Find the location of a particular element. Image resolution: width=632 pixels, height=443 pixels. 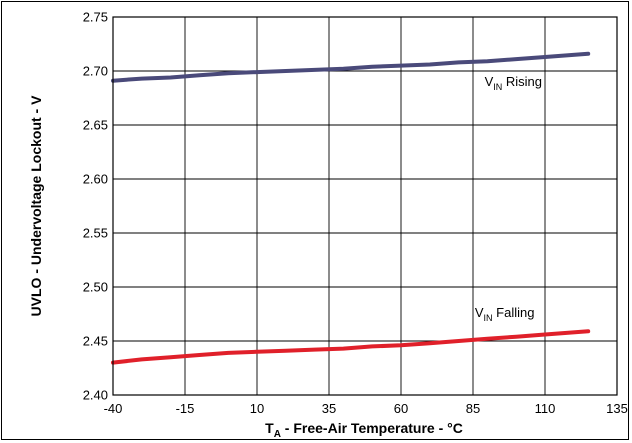

x-axis-title: TA - Free-Air Temperature - °C is located at coordinates (364, 430).